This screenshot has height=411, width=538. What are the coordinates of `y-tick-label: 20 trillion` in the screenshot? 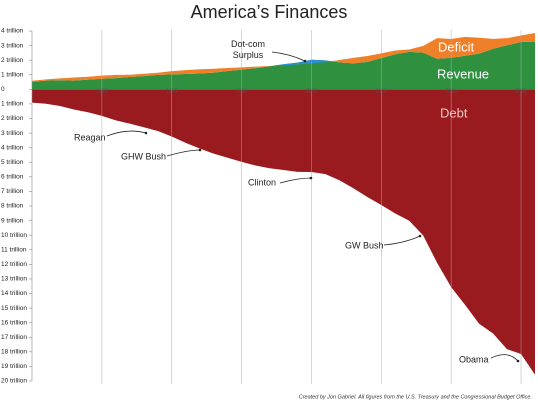 It's located at (14, 381).